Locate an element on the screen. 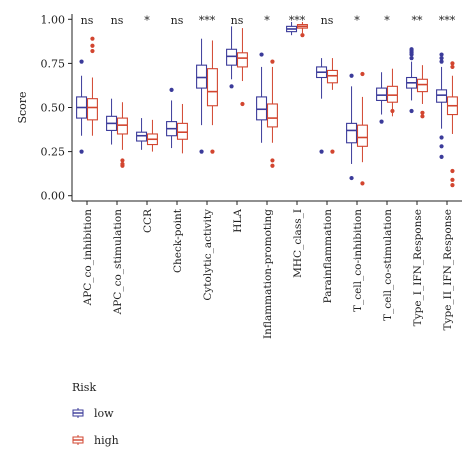 This screenshot has width=474, height=469. x-tick-label: T_cell_co-stimulation is located at coordinates (388, 265).